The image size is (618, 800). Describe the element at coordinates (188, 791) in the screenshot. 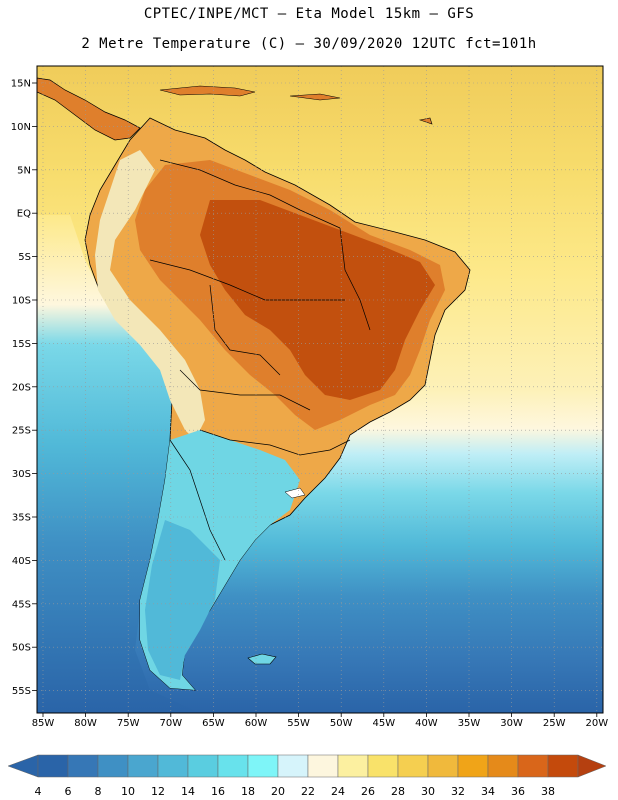

I see `colorbar-label: 14` at that location.